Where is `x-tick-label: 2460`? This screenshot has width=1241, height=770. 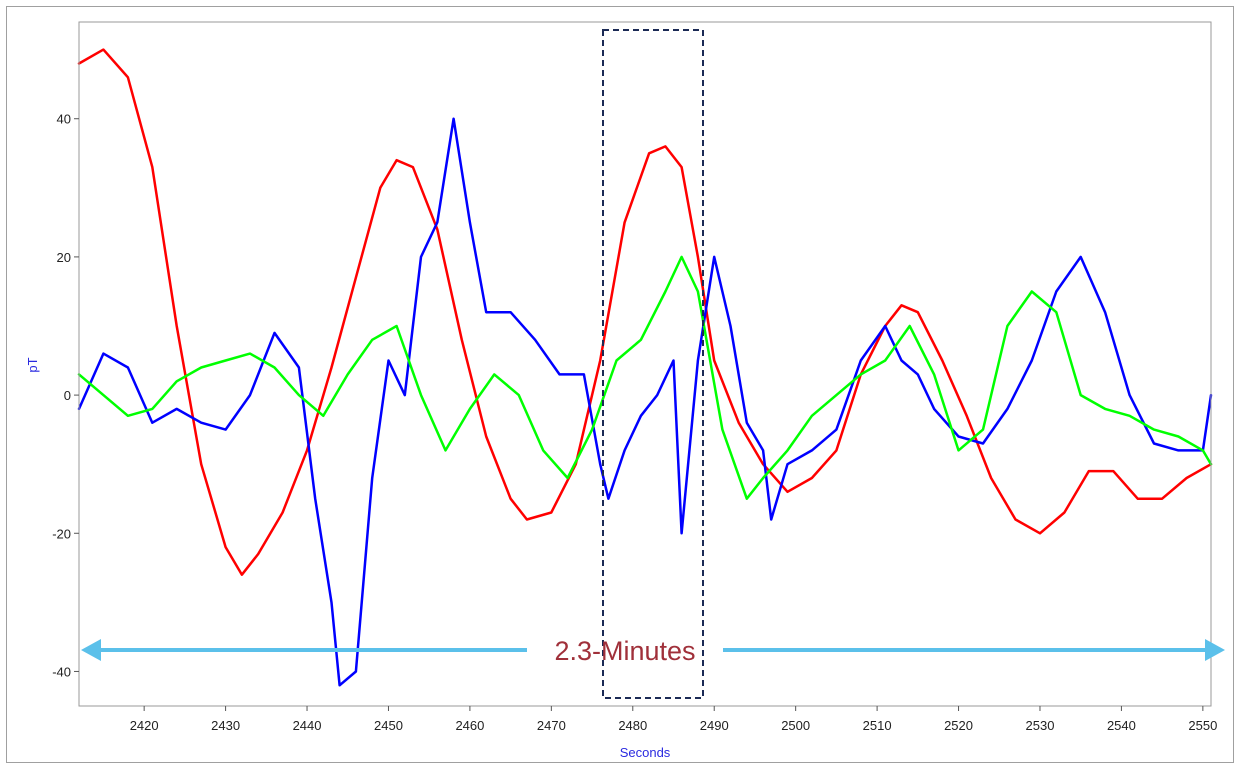
x-tick-label: 2460 is located at coordinates (469, 725).